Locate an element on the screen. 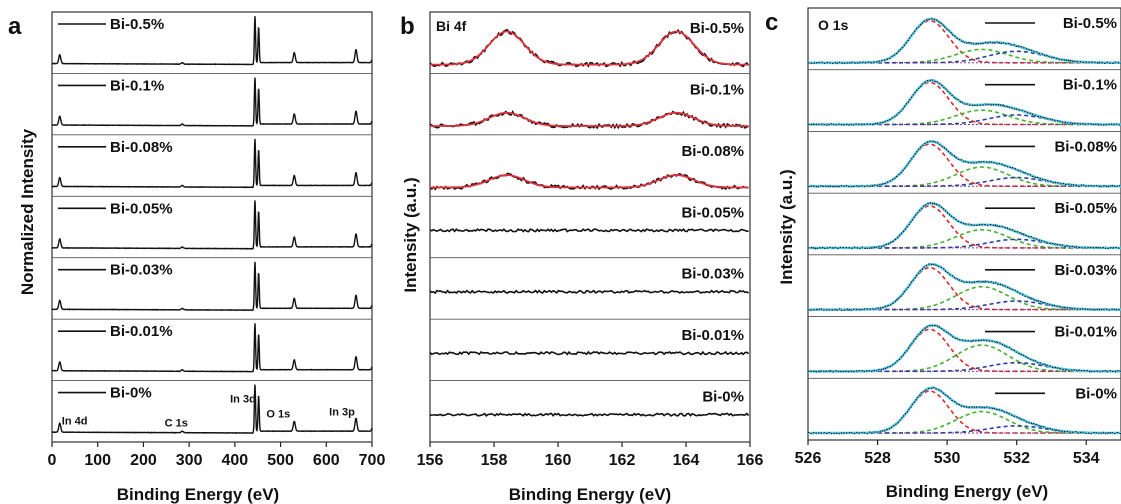 Image resolution: width=1121 pixels, height=504 pixels. panel-a-series-label: Bi-0.03% is located at coordinates (141, 270).